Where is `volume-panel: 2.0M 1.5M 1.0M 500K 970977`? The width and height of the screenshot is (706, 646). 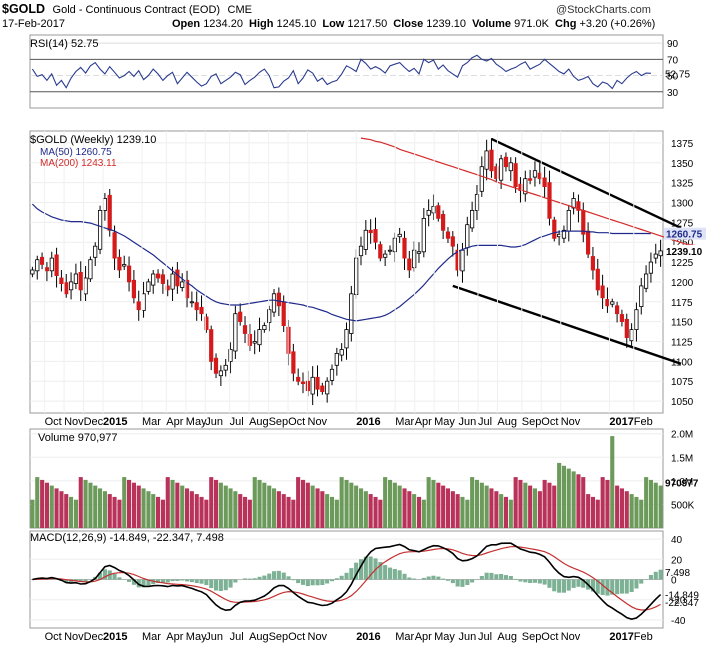
volume-panel: 2.0M 1.5M 1.0M 500K 970977 is located at coordinates (364, 479).